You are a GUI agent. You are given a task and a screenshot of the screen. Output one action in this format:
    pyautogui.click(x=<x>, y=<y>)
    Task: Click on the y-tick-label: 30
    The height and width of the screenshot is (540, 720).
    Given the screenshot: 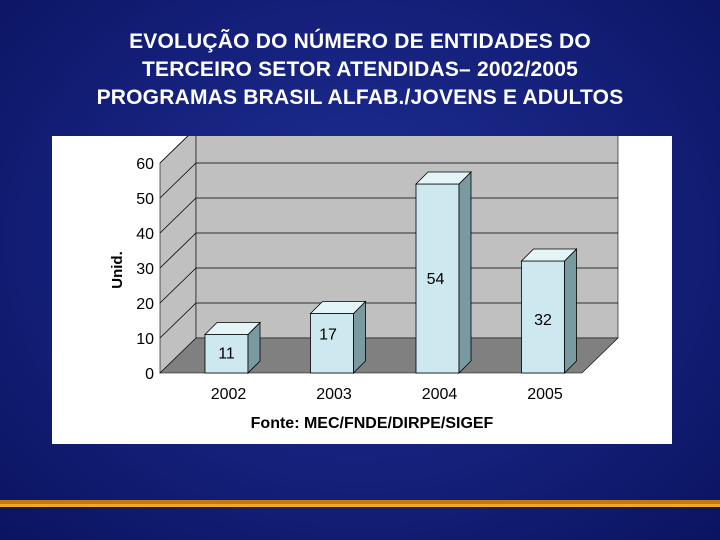 What is the action you would take?
    pyautogui.click(x=145, y=269)
    